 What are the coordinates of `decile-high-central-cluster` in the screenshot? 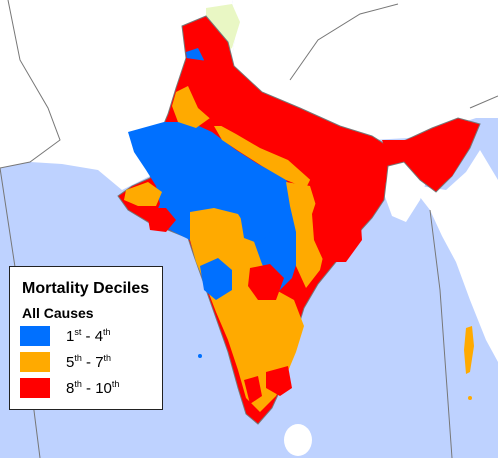 It's located at (266, 282).